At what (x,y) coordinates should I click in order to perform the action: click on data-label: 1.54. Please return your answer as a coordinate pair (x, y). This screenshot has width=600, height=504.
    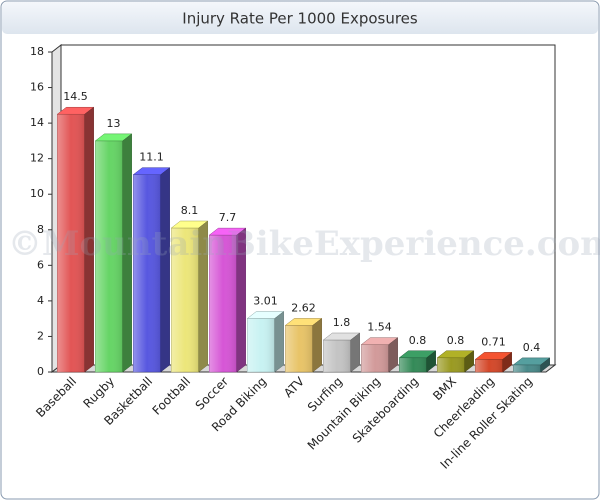
    Looking at the image, I should click on (379, 327).